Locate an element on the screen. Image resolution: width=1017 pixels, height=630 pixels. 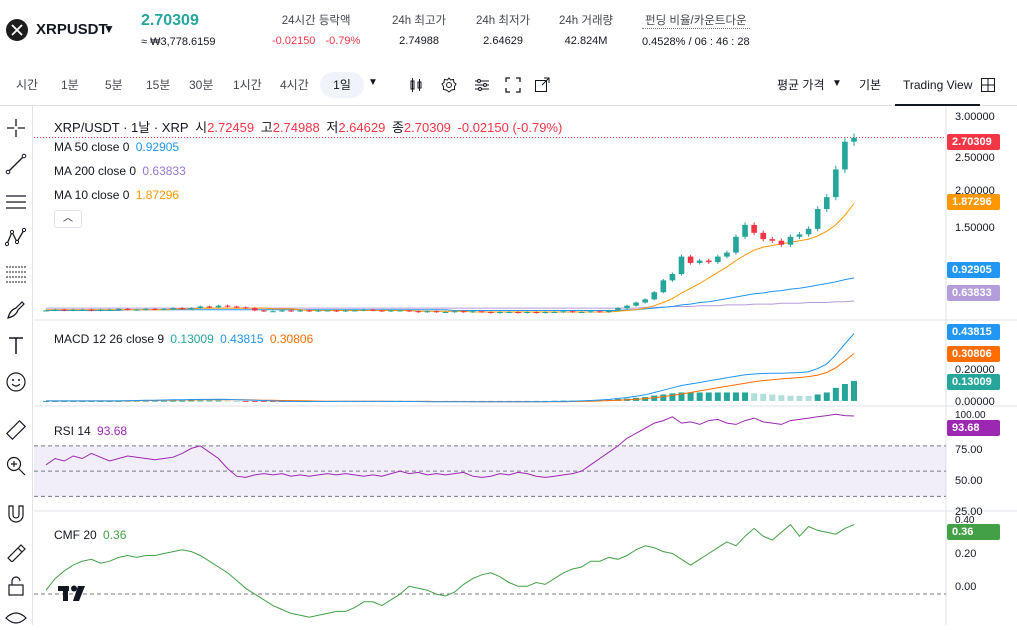
collapse-legend-button: ︿ is located at coordinates (68, 219).